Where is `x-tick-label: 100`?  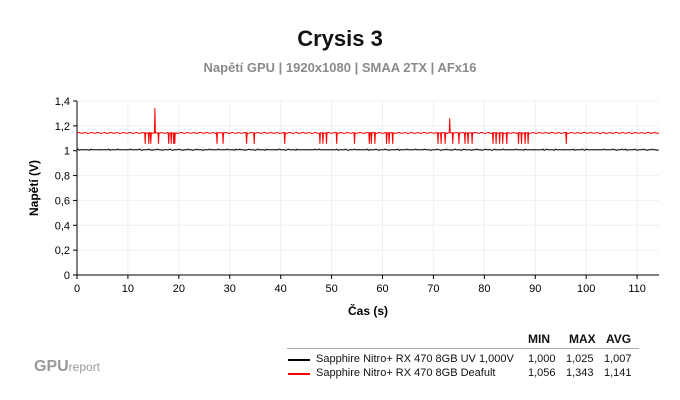 x-tick-label: 100 is located at coordinates (586, 289).